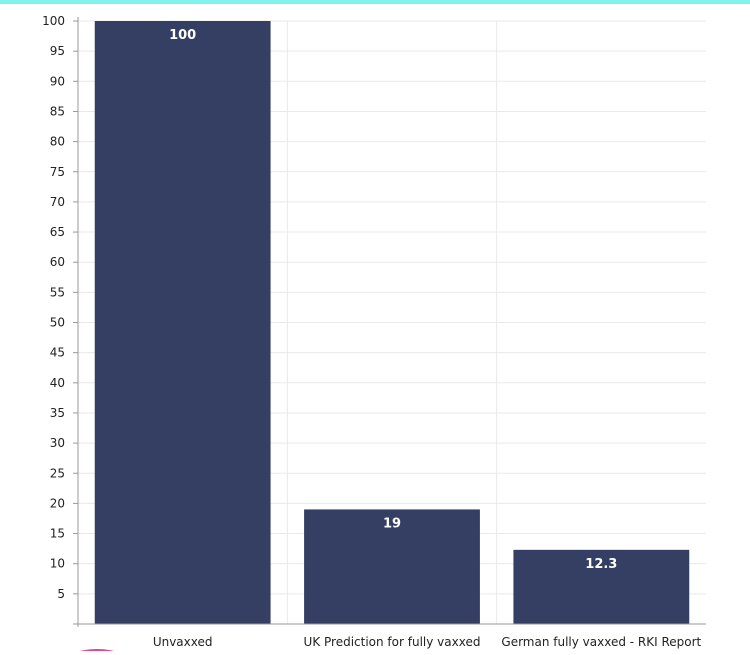  Describe the element at coordinates (57, 81) in the screenshot. I see `y-tick-label: 90` at that location.